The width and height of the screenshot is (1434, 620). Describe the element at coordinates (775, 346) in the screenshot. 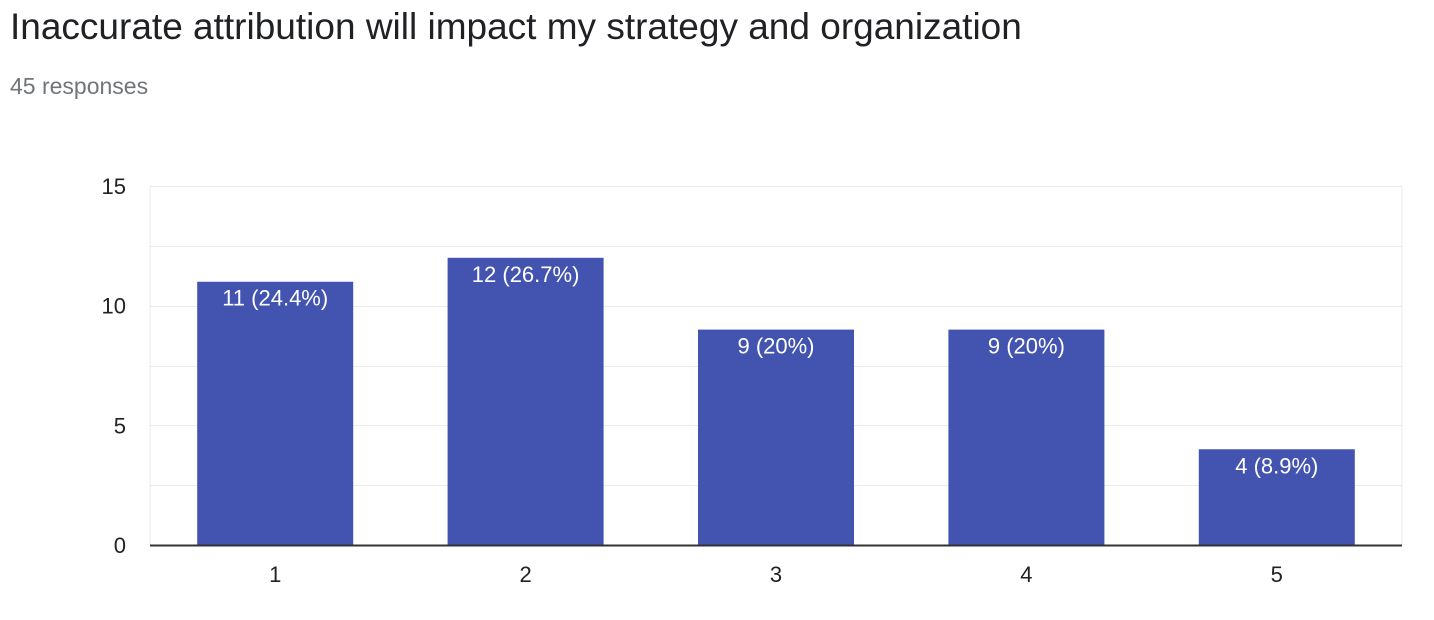

I see `data-label-3: 9 (20%)` at that location.